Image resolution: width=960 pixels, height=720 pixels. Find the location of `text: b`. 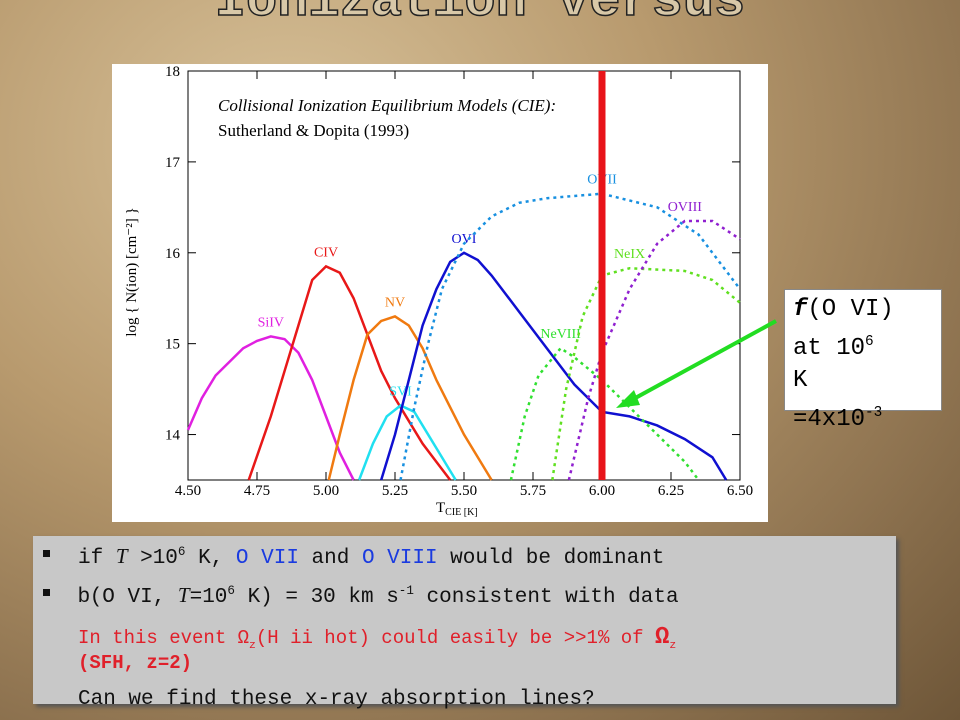

text: b is located at coordinates (84, 595).